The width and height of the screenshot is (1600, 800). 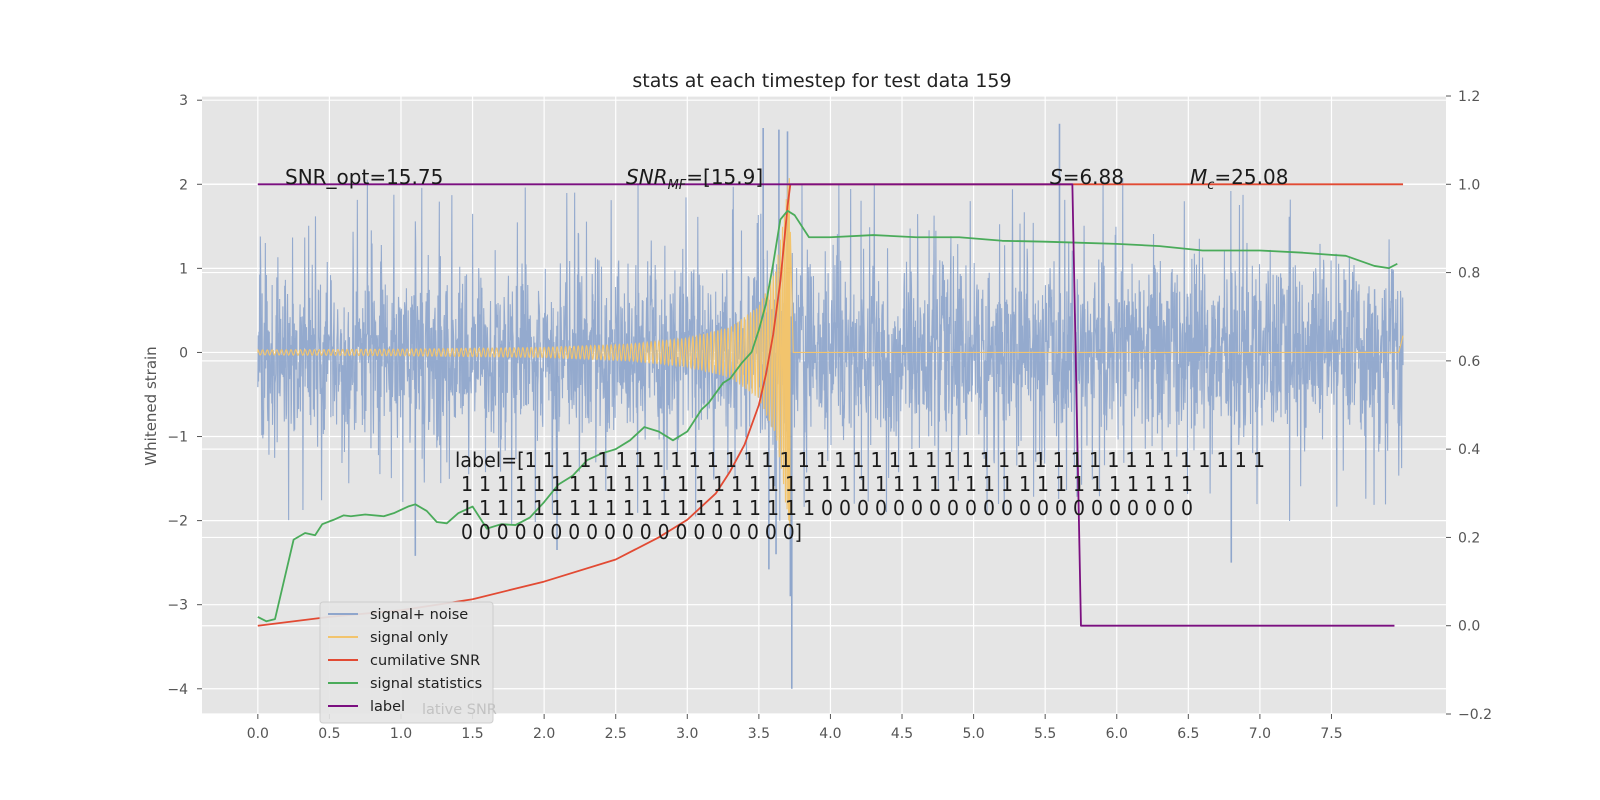 I want to click on legend-entry: label, so click(x=387, y=707).